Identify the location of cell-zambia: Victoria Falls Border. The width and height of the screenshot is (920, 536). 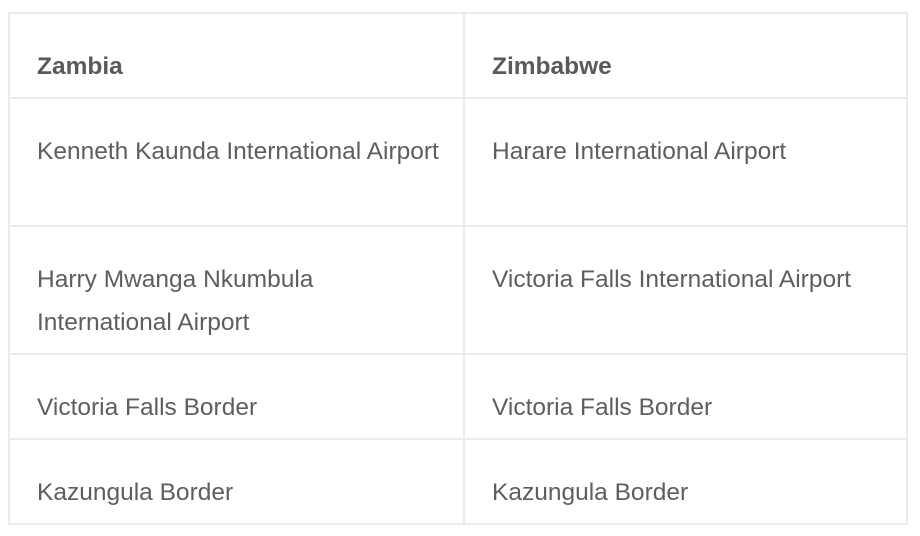
(236, 396).